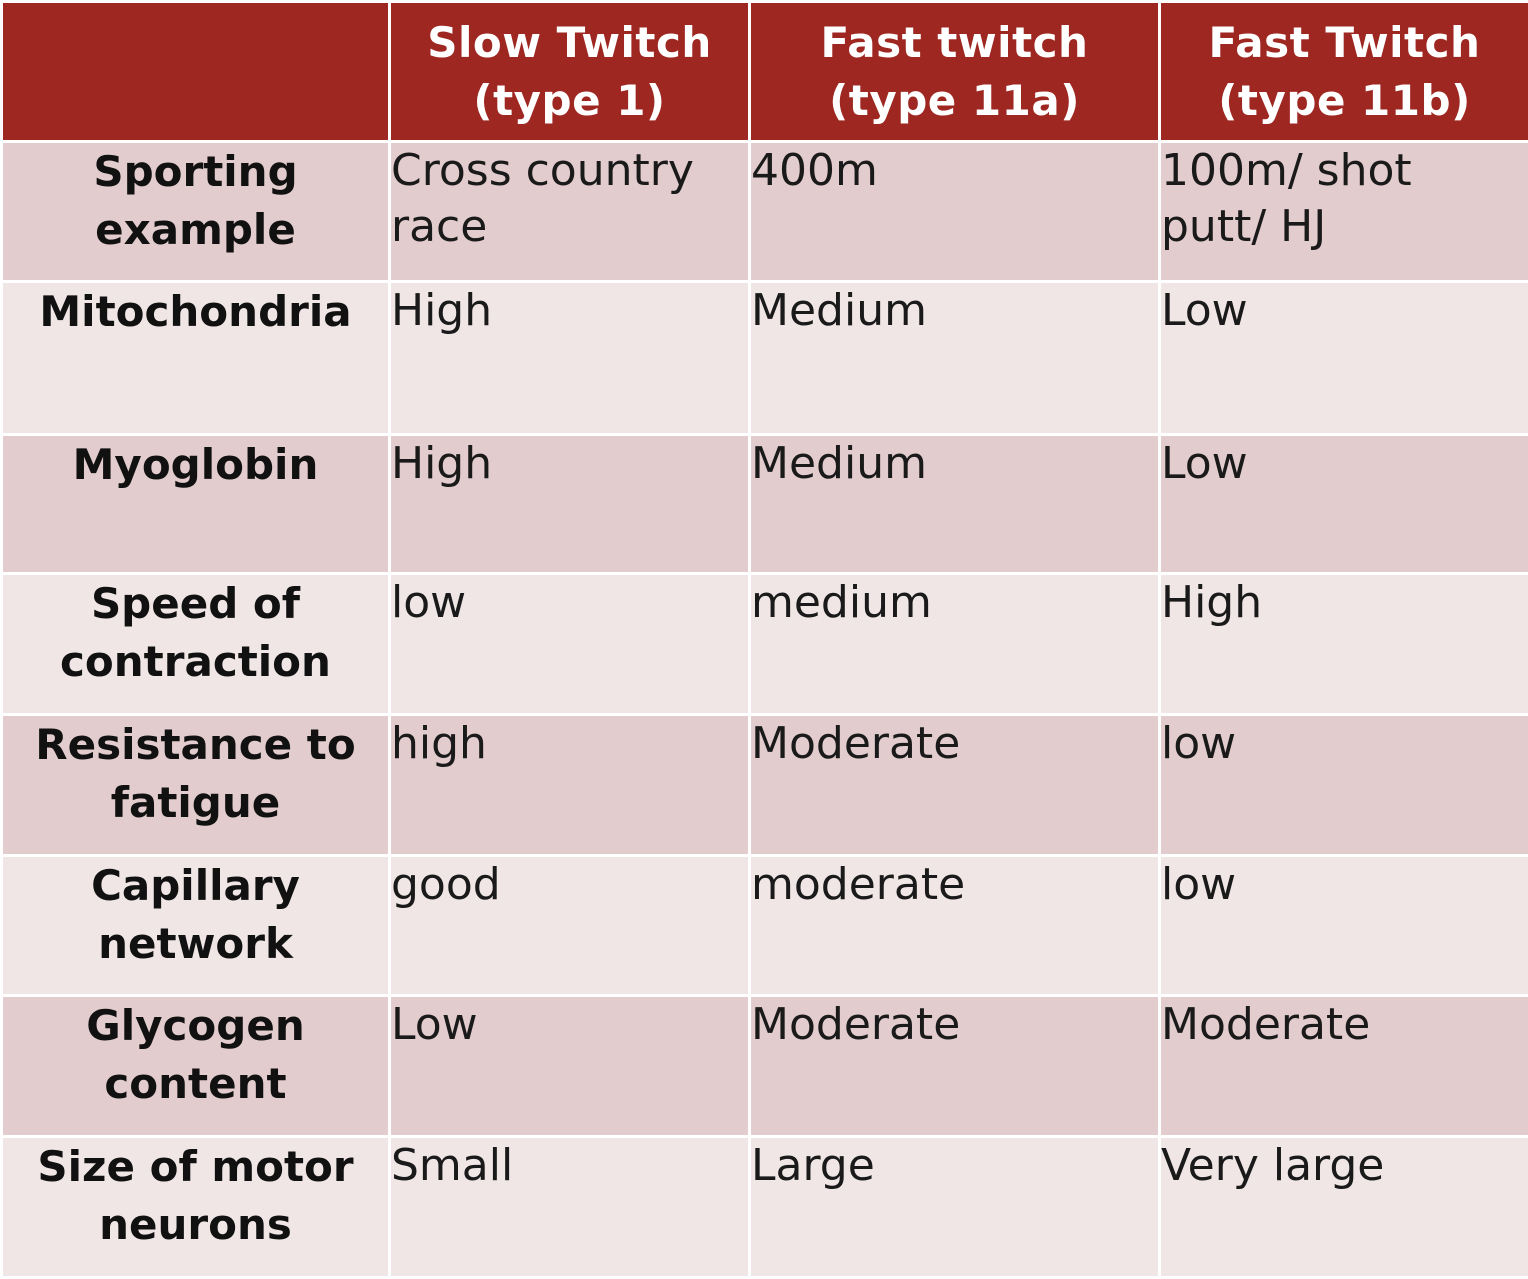  I want to click on header-fast-twitch-11a: Fast twitch (type 11a), so click(955, 72).